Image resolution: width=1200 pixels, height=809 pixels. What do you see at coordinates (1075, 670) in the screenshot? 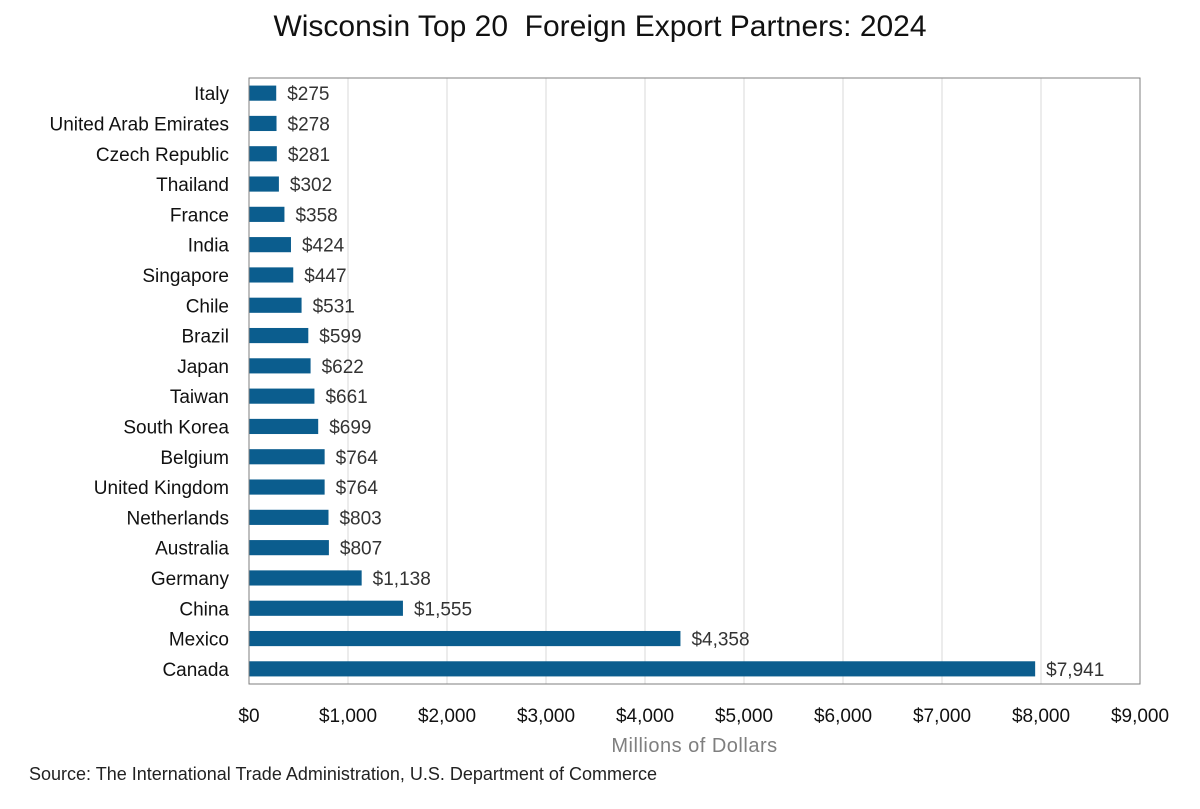
I see `data-label: $7,941` at bounding box center [1075, 670].